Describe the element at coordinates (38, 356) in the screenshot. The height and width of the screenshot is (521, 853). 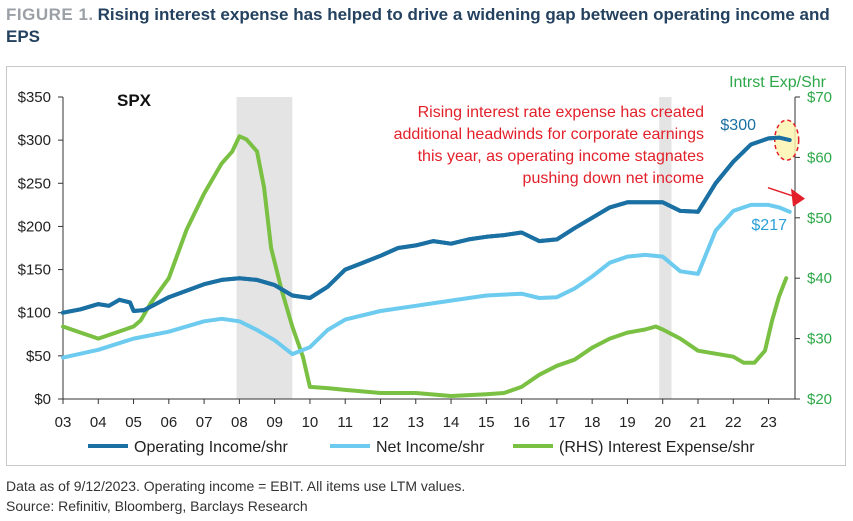
I see `y-tick-label: $50` at that location.